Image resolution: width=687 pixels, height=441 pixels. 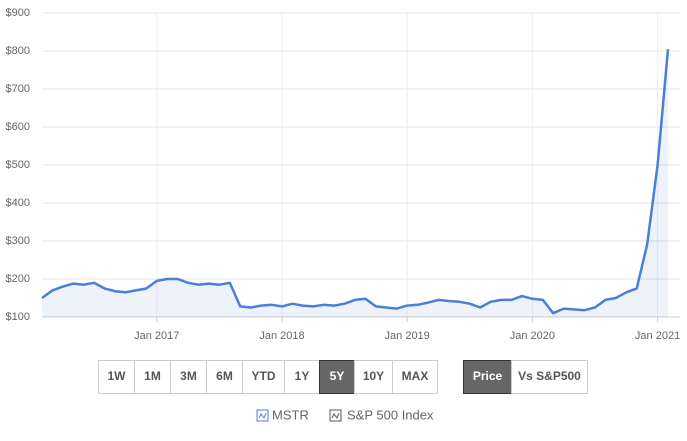 I want to click on x-tick-label: Jan 2020, so click(x=532, y=336).